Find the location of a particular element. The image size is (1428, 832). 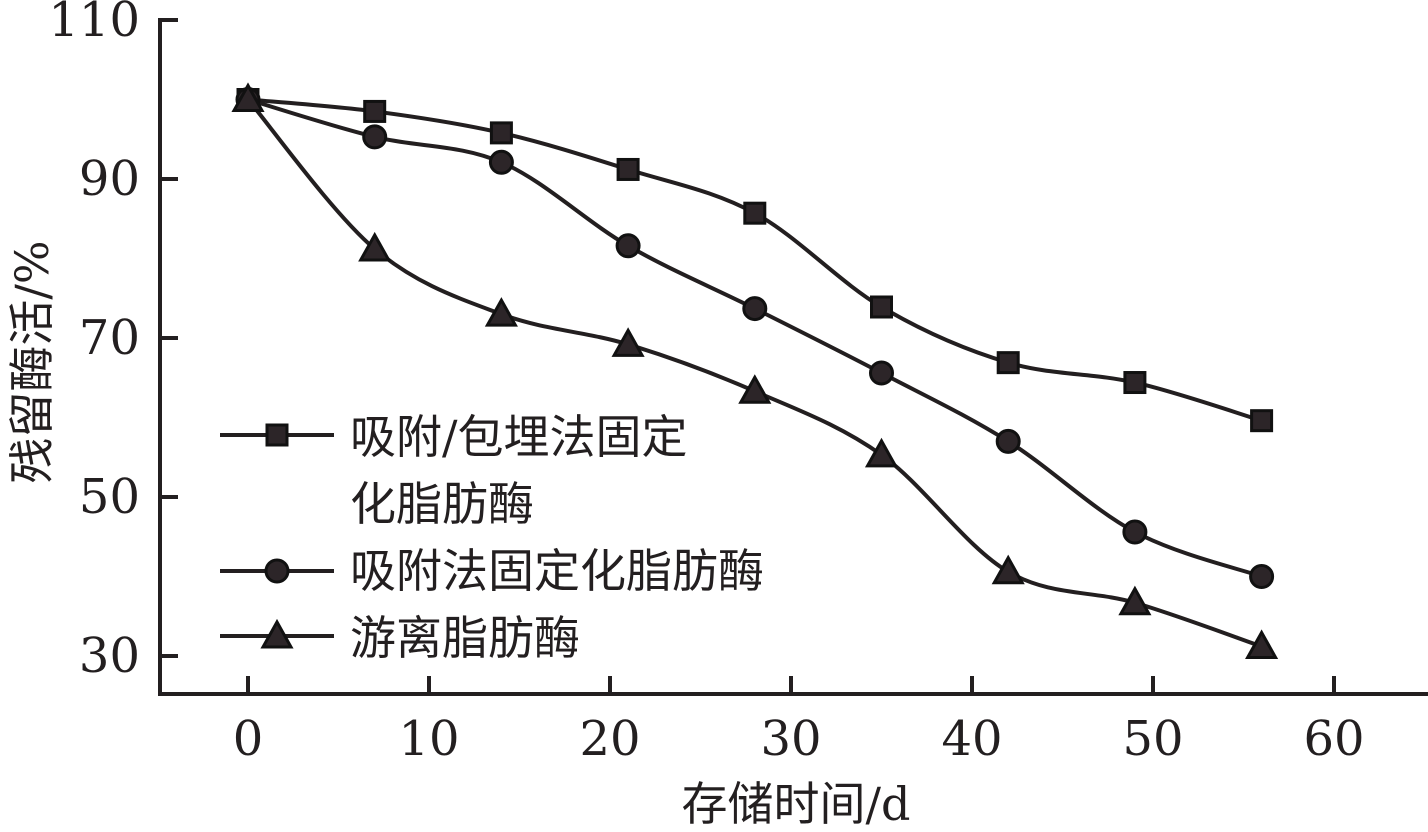

y-tick-label: 70 is located at coordinates (109, 338).